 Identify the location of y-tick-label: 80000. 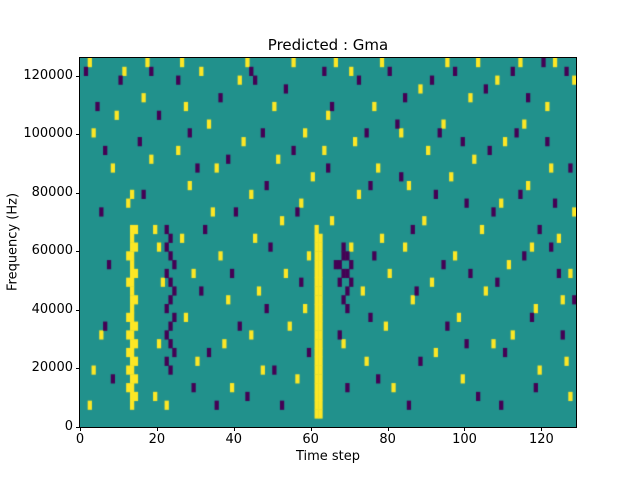
(52, 192).